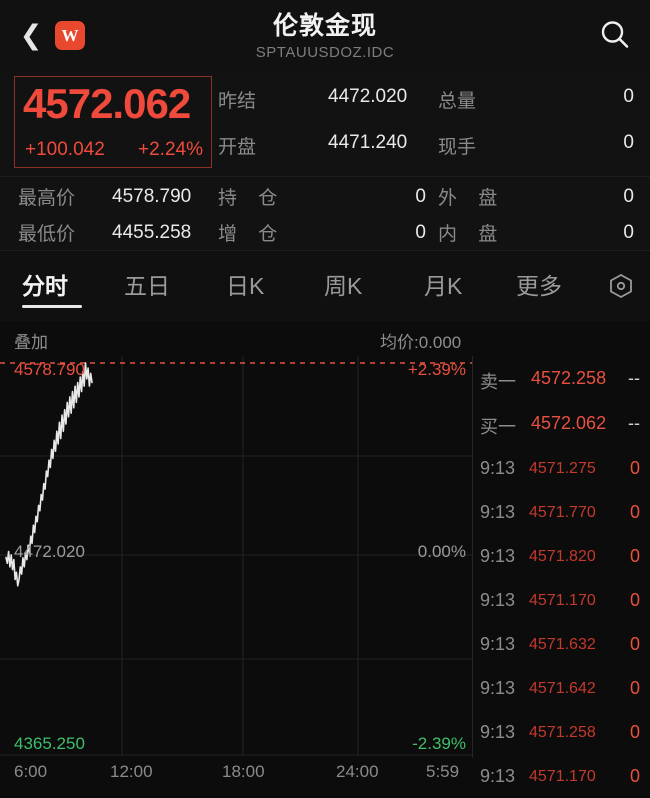 Image resolution: width=650 pixels, height=798 pixels. What do you see at coordinates (147, 286) in the screenshot?
I see `tab-five-day: 五日` at bounding box center [147, 286].